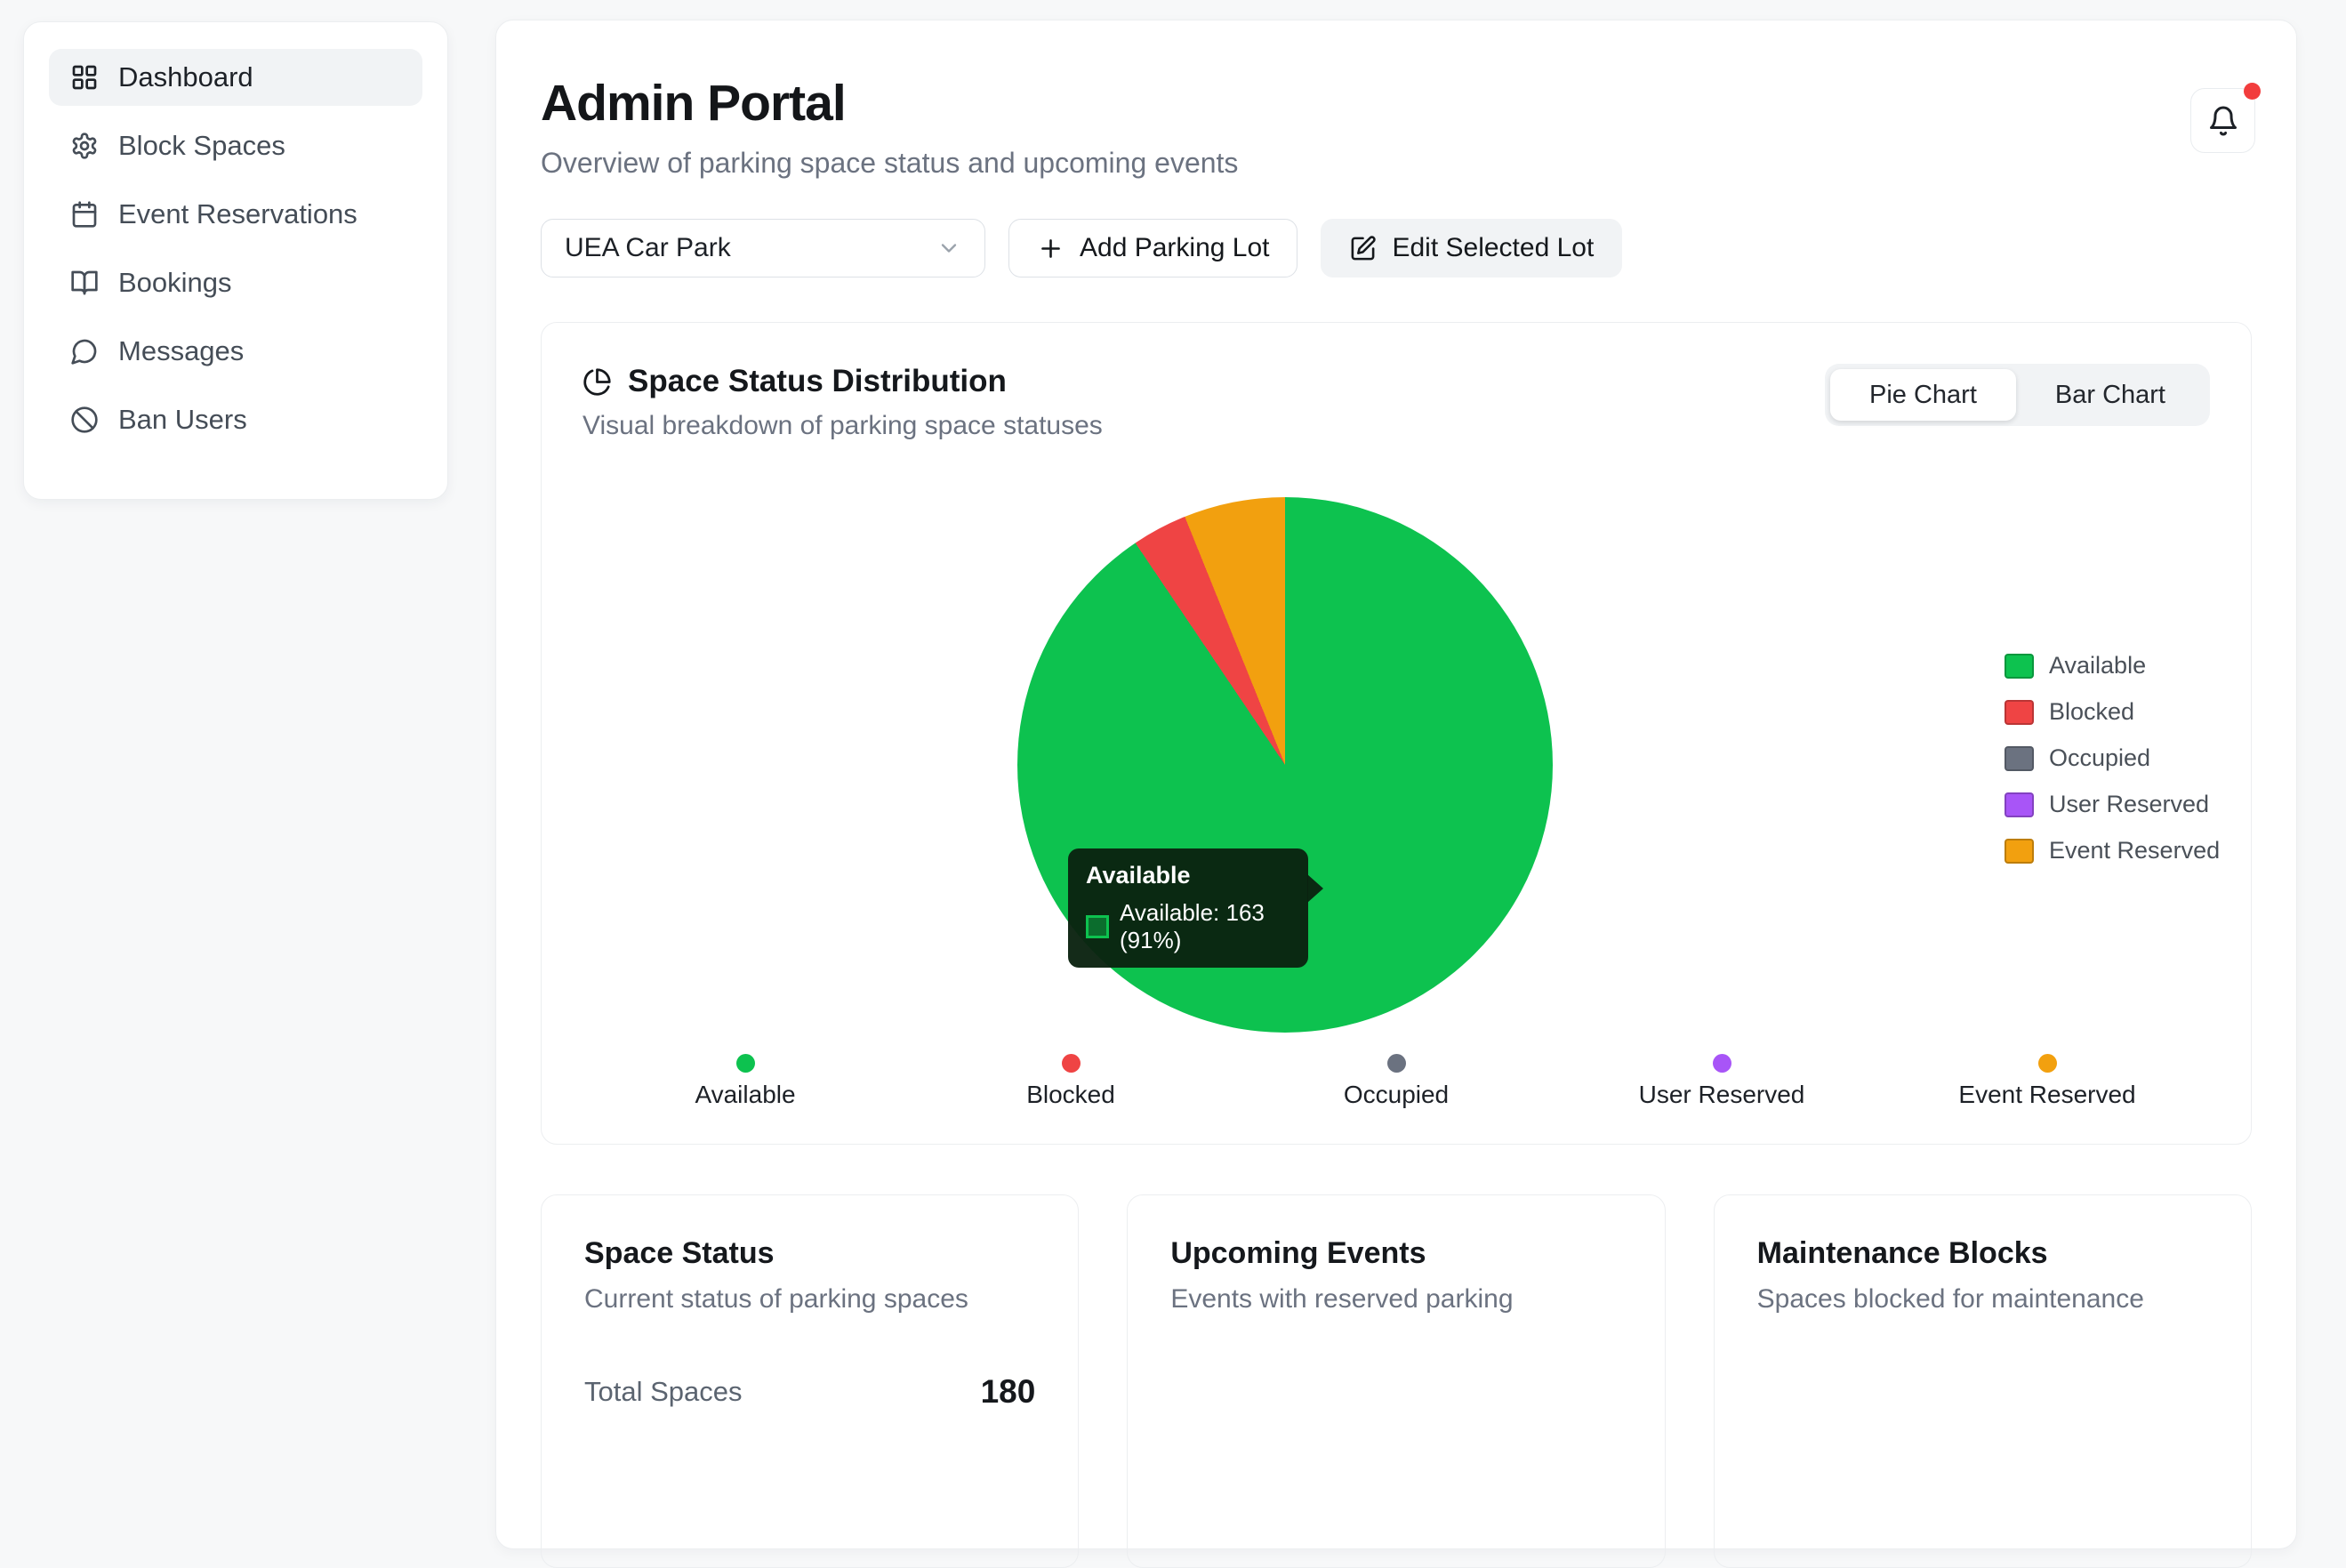 Image resolution: width=2346 pixels, height=1568 pixels. Describe the element at coordinates (1070, 1081) in the screenshot. I see `bottom-legend-blocked: Blocked` at that location.